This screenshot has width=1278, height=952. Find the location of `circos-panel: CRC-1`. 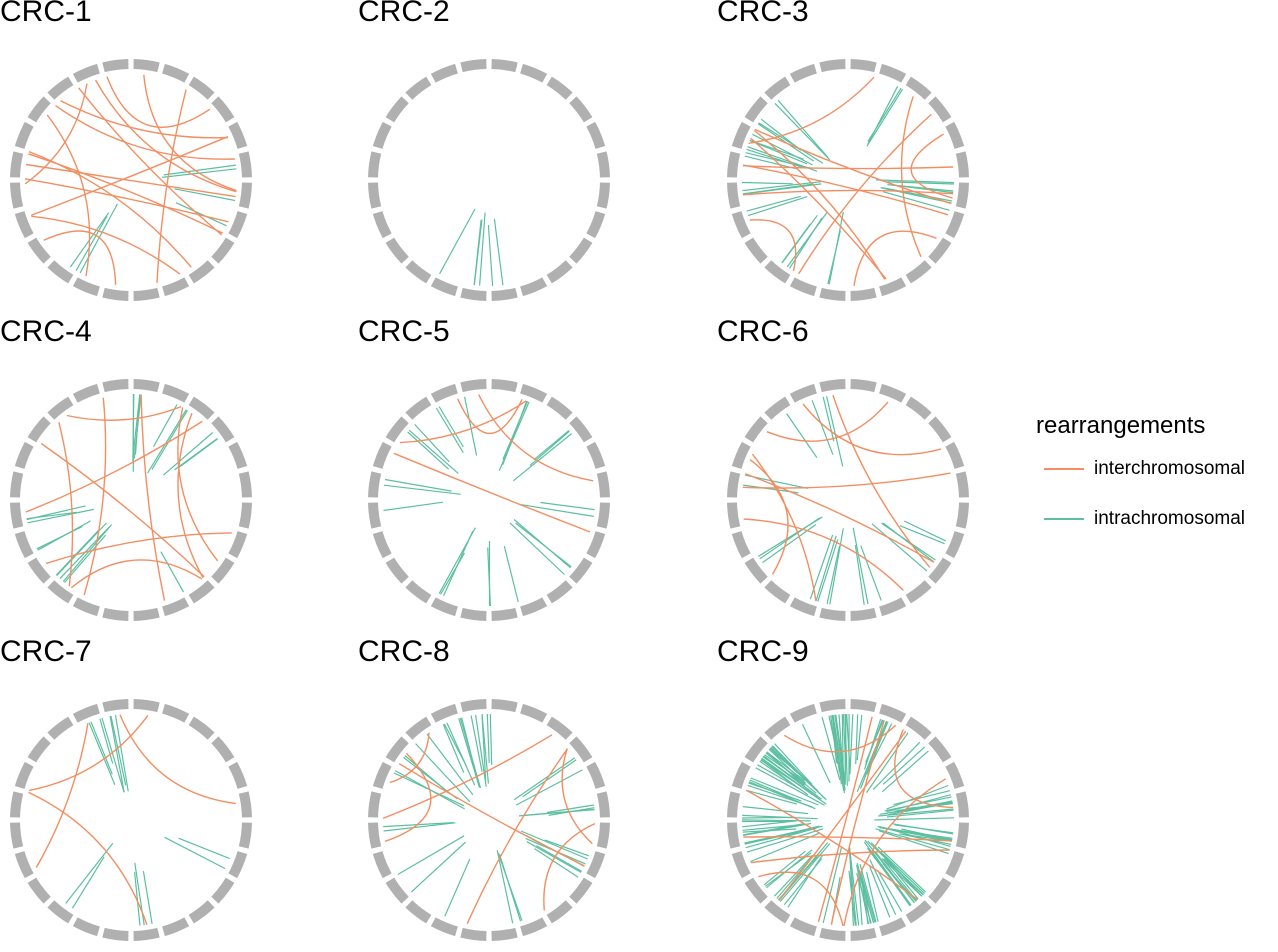

circos-panel: CRC-1 is located at coordinates (170, 155).